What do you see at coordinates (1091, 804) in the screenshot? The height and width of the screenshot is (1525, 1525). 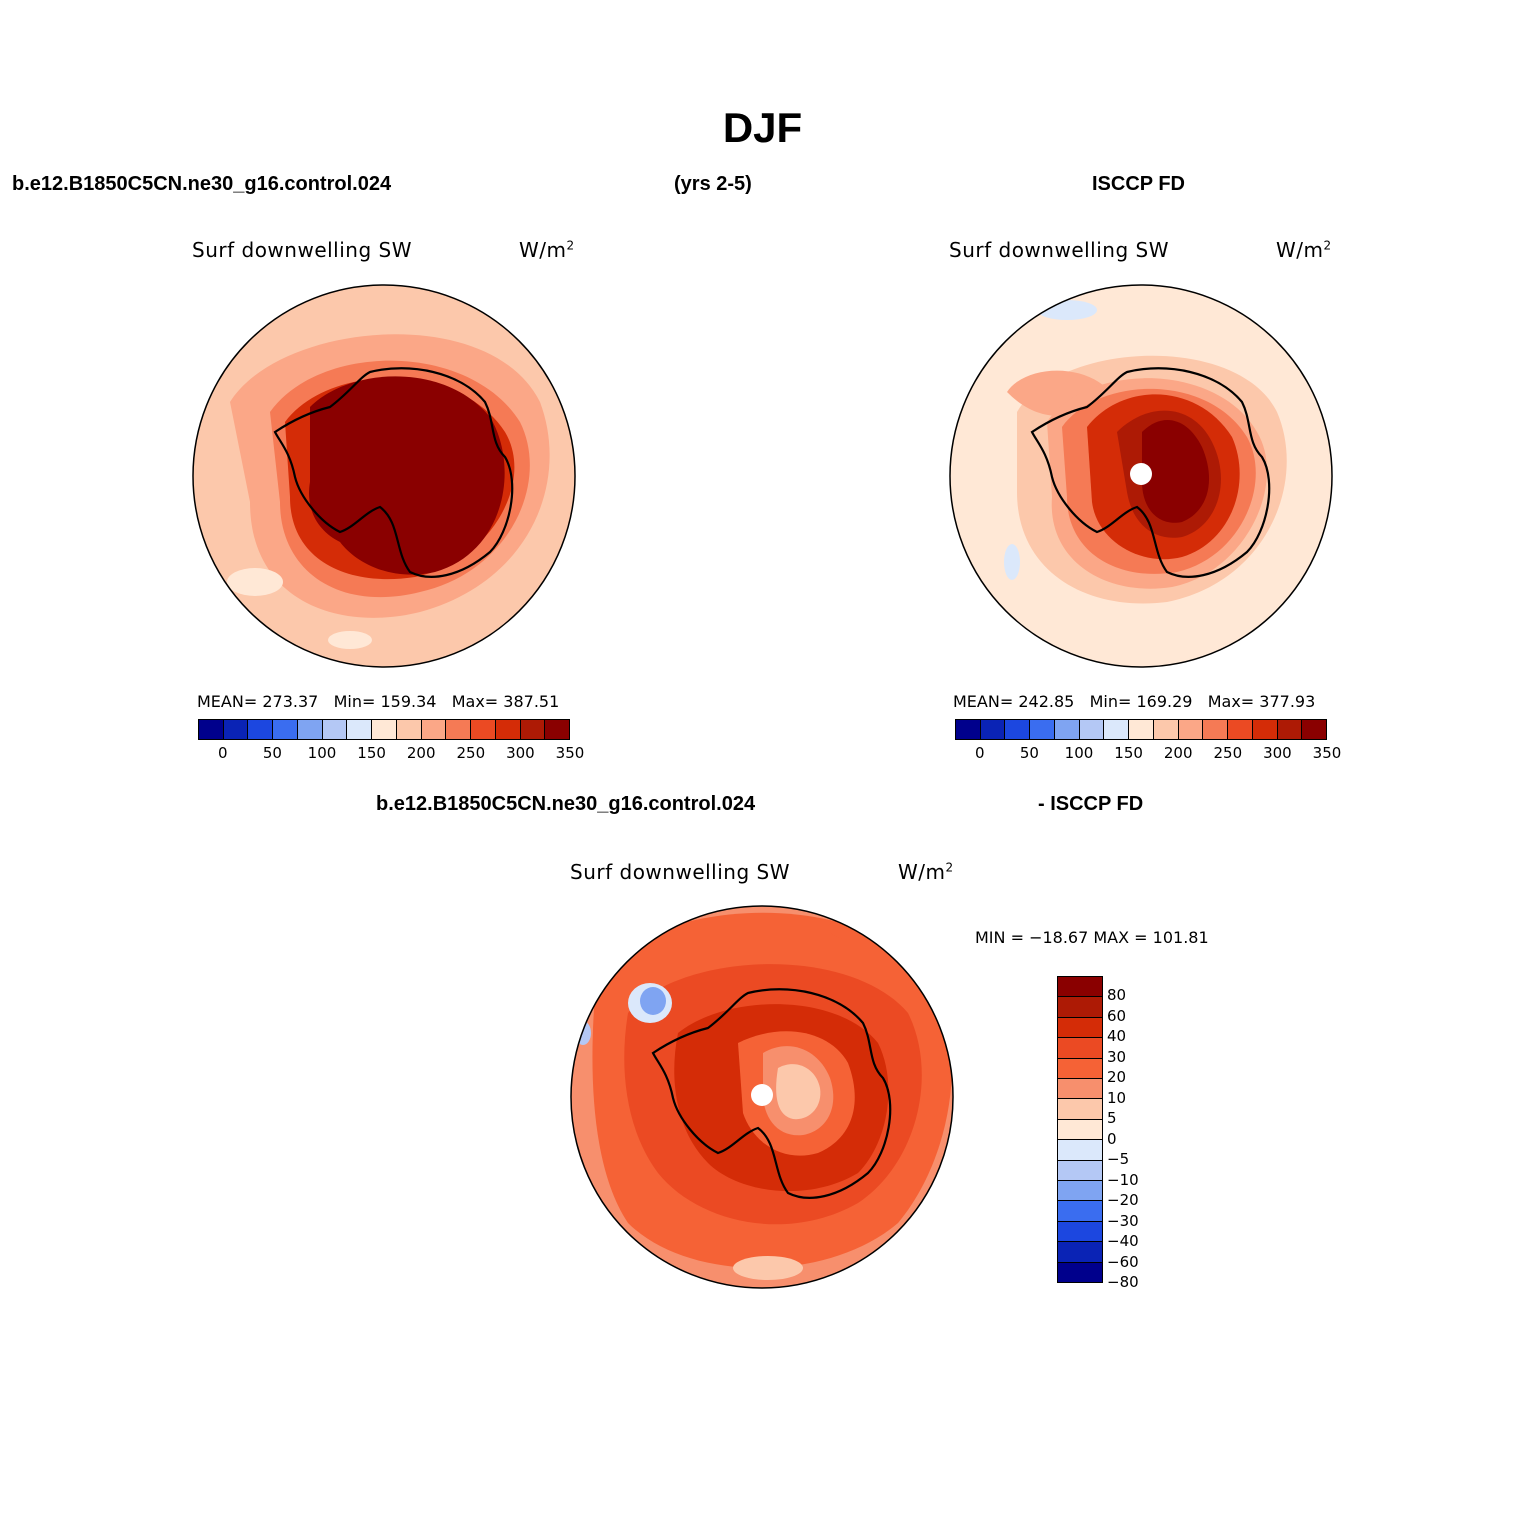 I see `diff-obs-label: - ISCCP FD` at bounding box center [1091, 804].